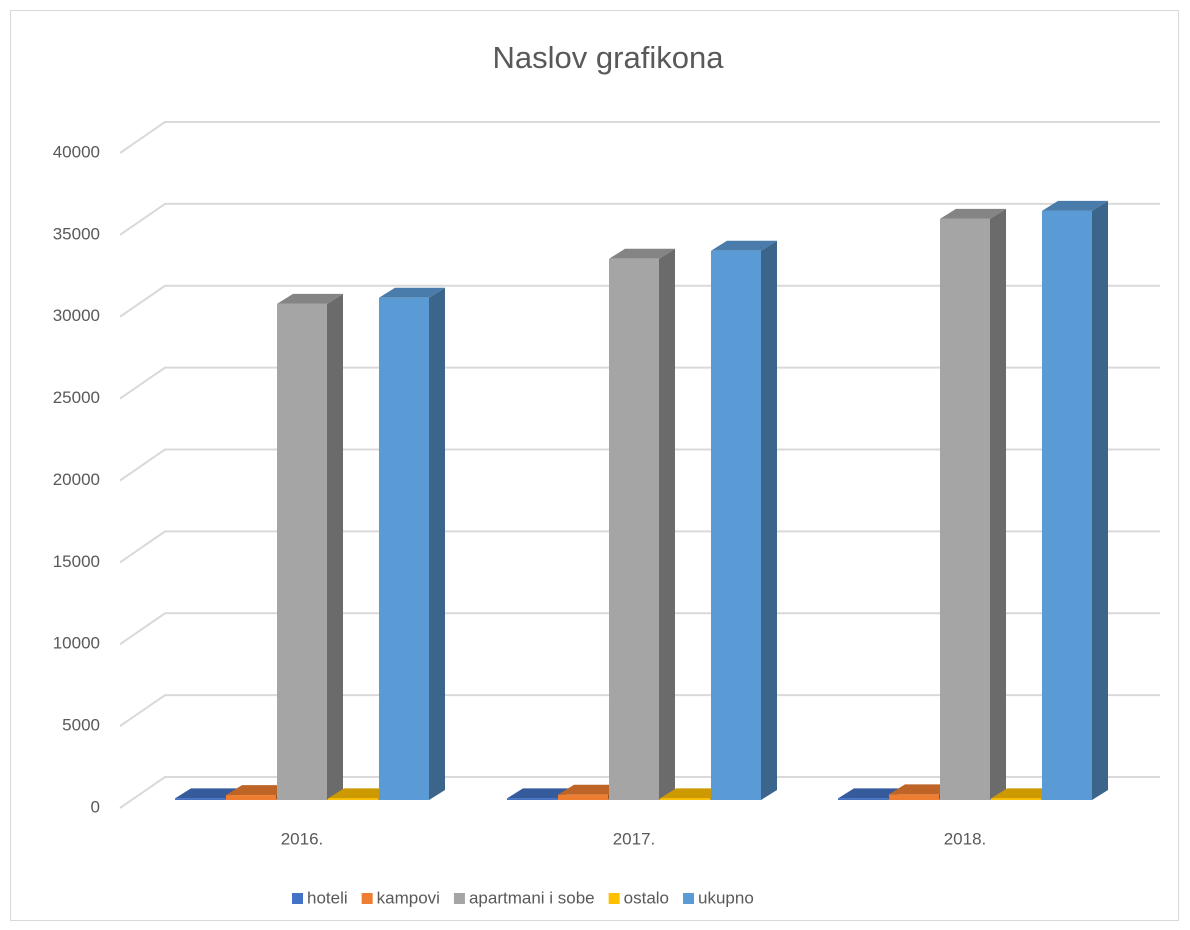 The width and height of the screenshot is (1190, 930). What do you see at coordinates (408, 897) in the screenshot?
I see `legend-label: kampovi` at bounding box center [408, 897].